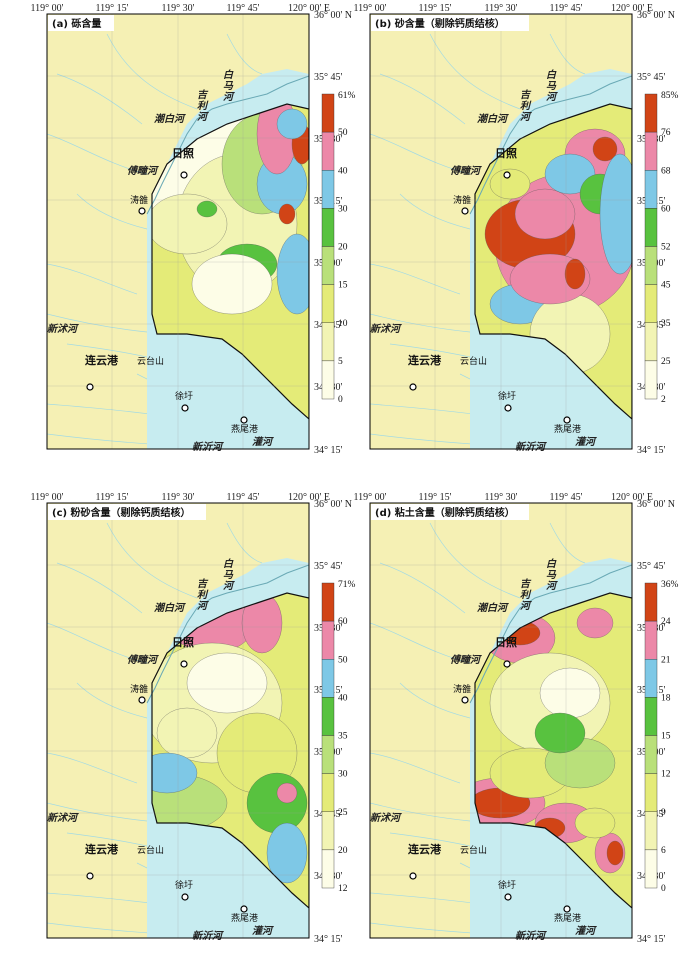  Describe the element at coordinates (121, 512) in the screenshot. I see `panel-title: (c) 粉砂含量（剔除钙质结核）` at that location.